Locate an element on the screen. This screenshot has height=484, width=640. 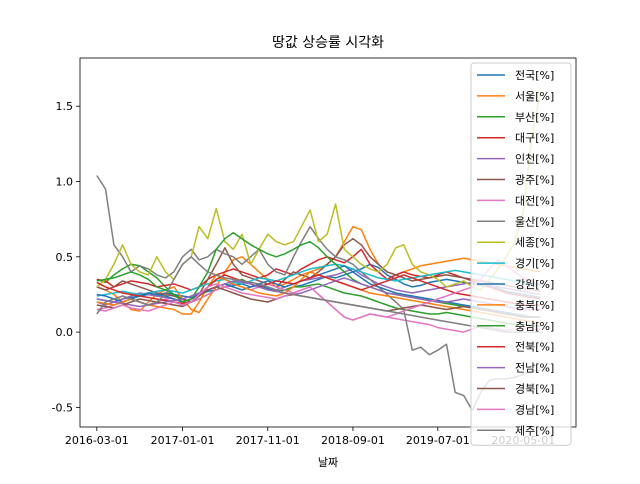
legend-label: 경북[%] is located at coordinates (534, 389).